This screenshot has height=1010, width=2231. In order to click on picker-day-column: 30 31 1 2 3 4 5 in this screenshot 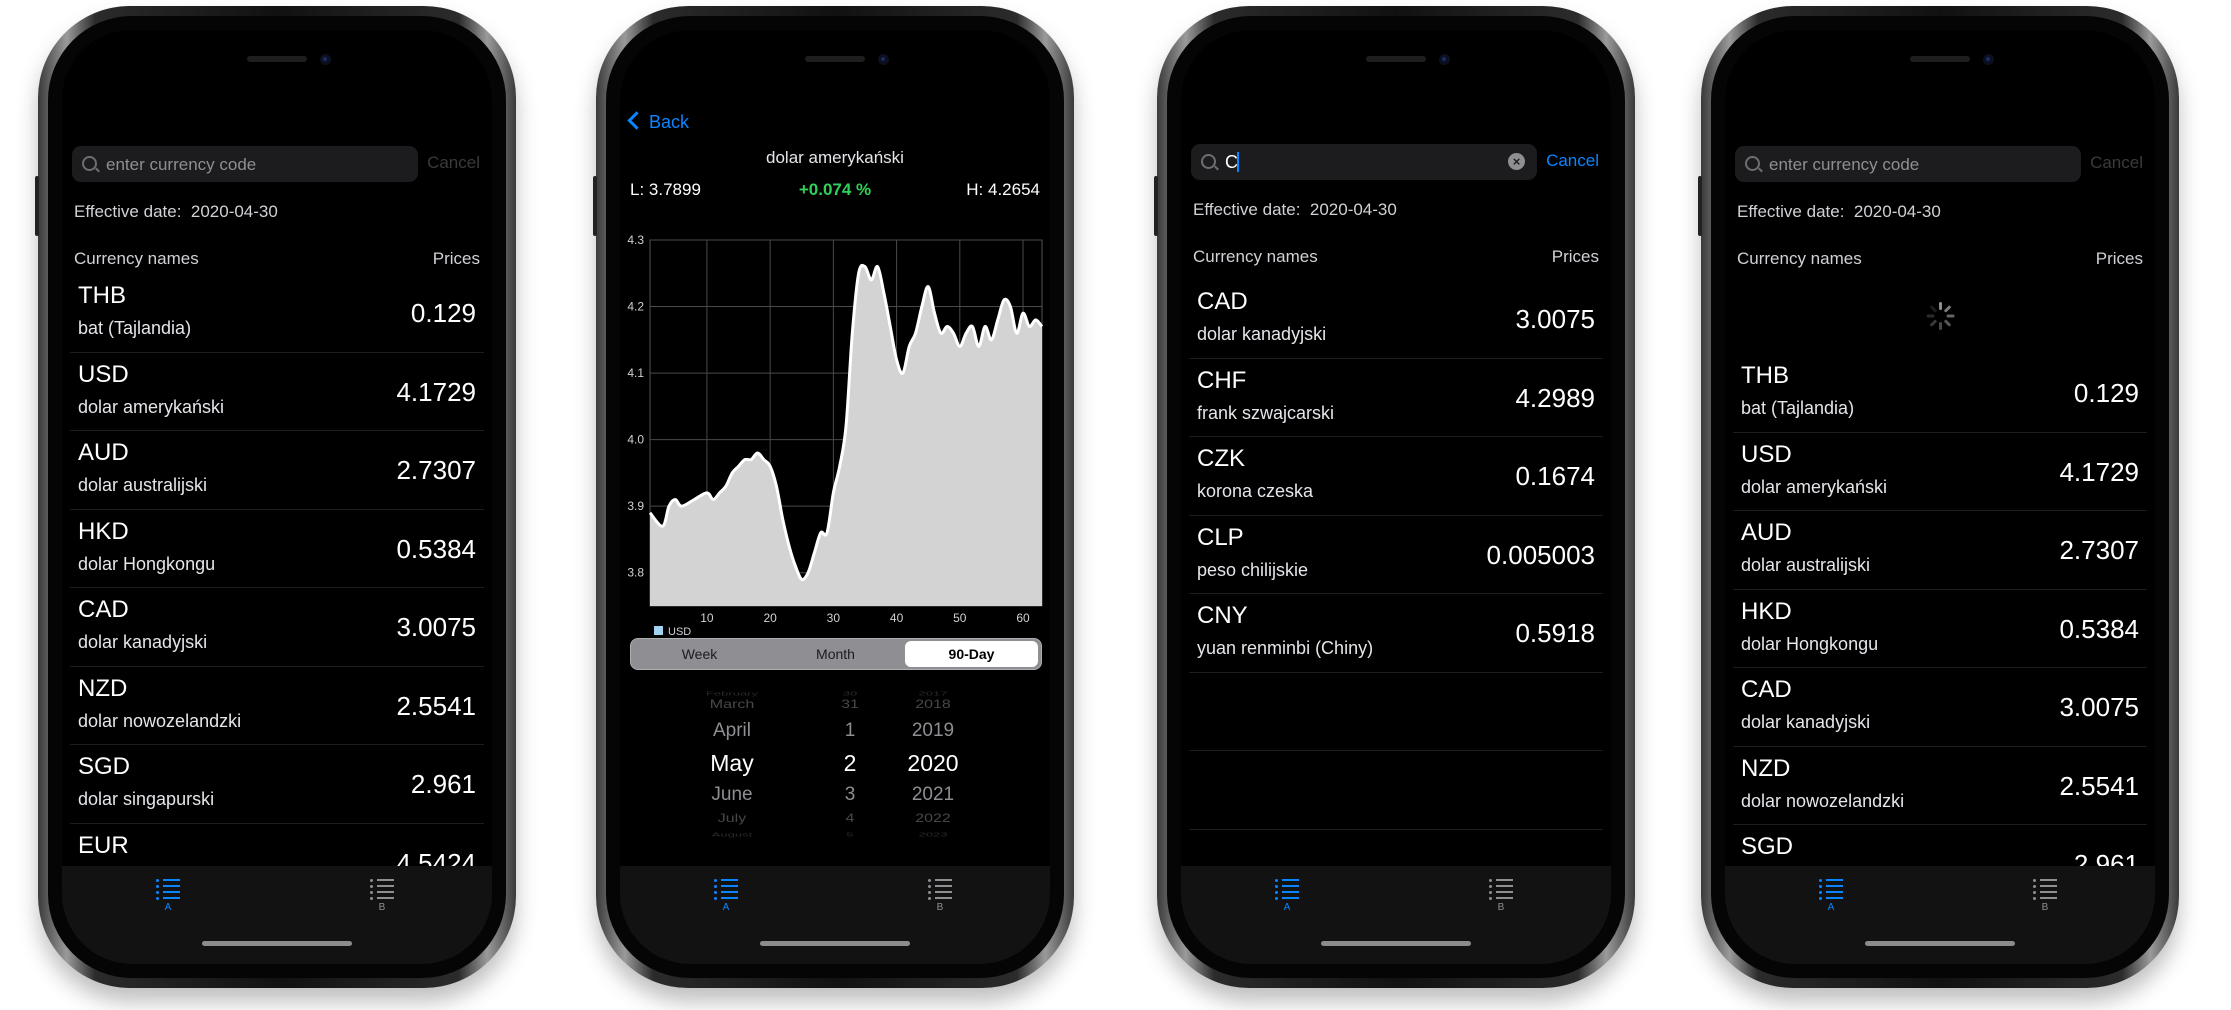, I will do `click(850, 770)`.